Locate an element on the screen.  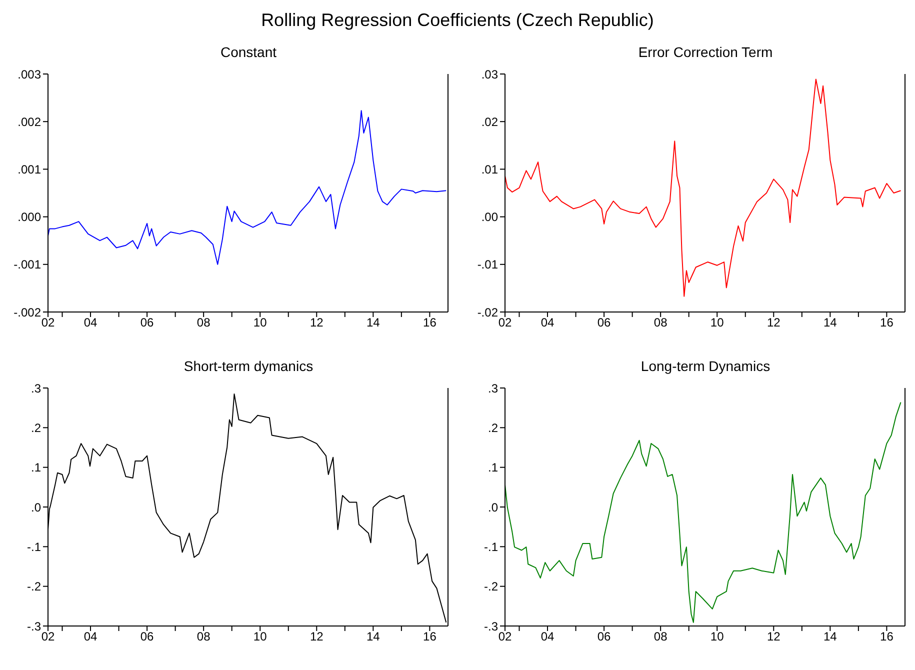
chart-subtitle: Error Correction Term is located at coordinates (705, 53).